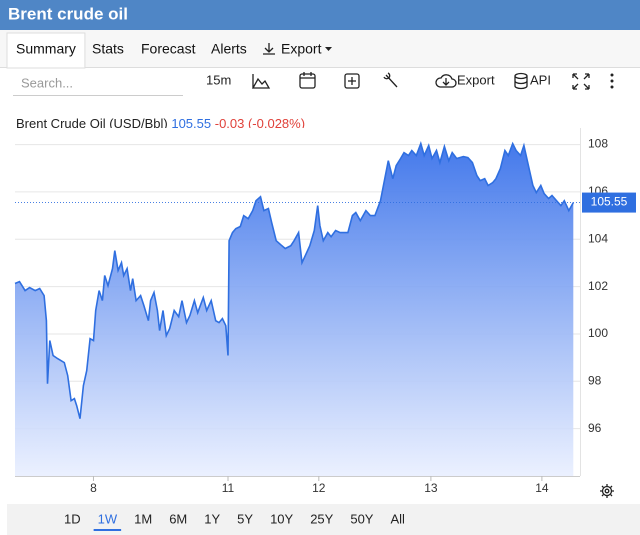 This screenshot has width=640, height=535. I want to click on range-button: 1D, so click(72, 518).